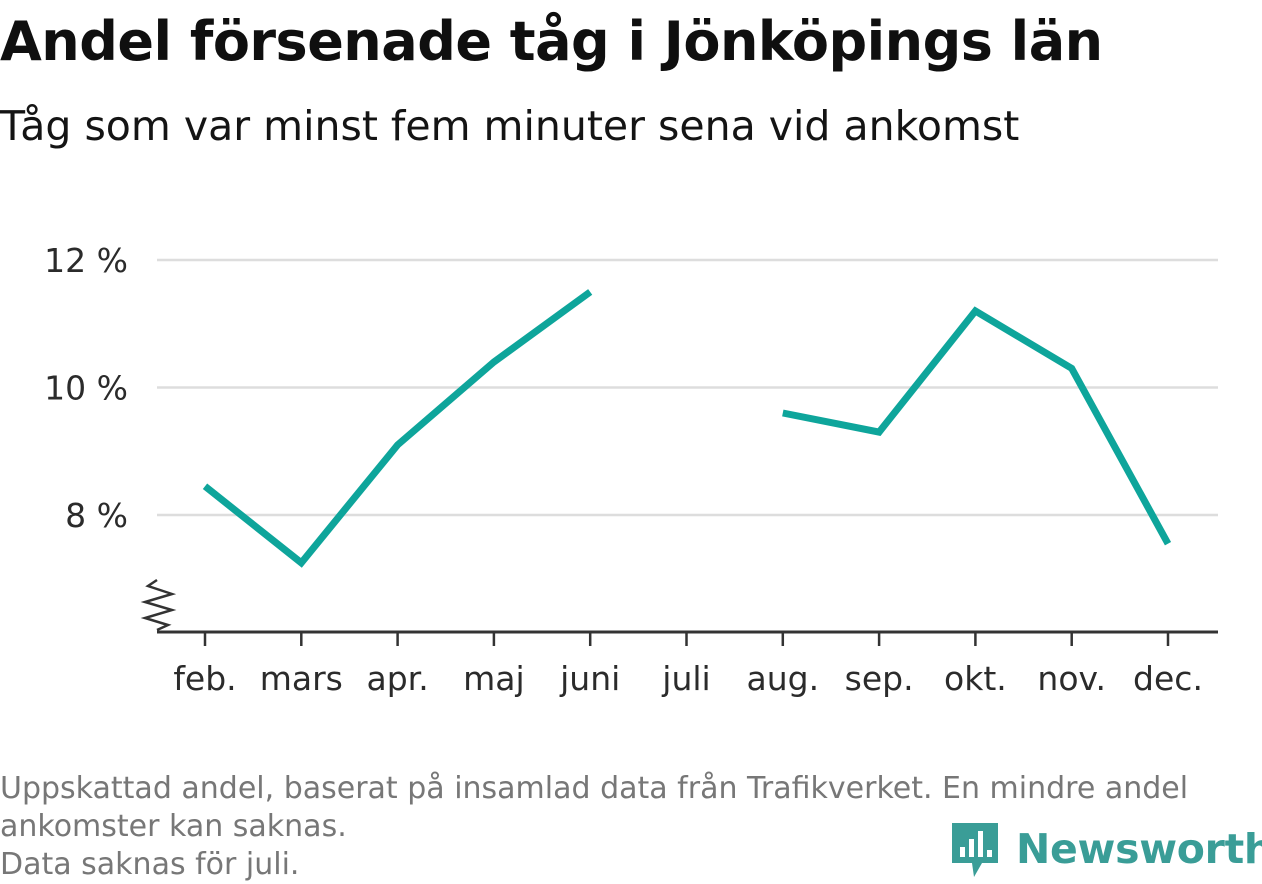  Describe the element at coordinates (173, 826) in the screenshot. I see `footnote-line-2: ankomster kan saknas.` at that location.